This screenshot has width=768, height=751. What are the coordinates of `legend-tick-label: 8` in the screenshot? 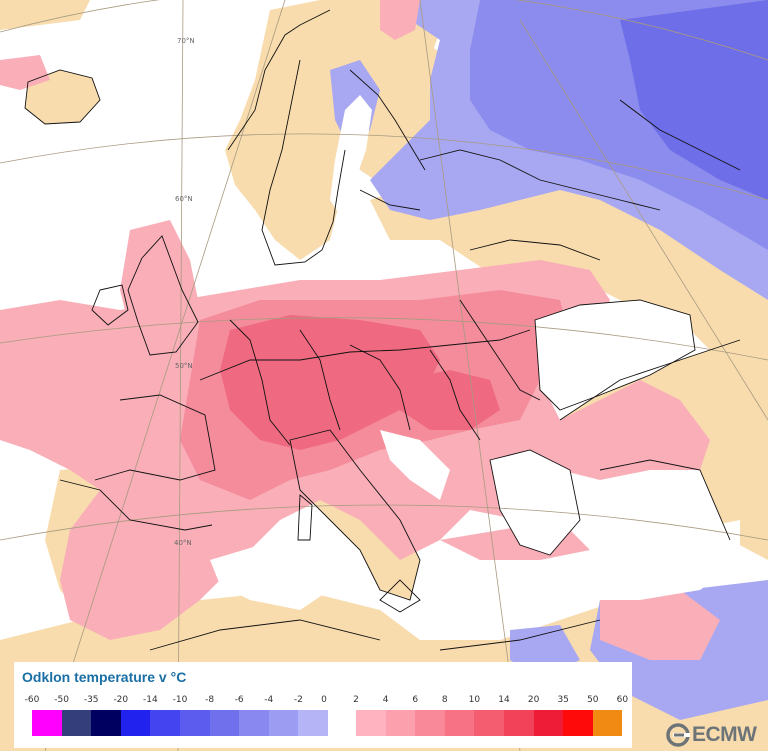 It's located at (444, 700).